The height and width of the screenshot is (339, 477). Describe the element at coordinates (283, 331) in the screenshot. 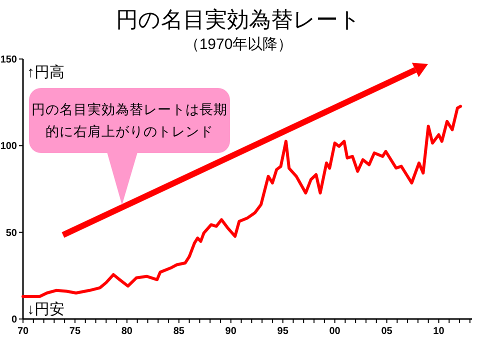

I see `x-tick-label: 95` at that location.